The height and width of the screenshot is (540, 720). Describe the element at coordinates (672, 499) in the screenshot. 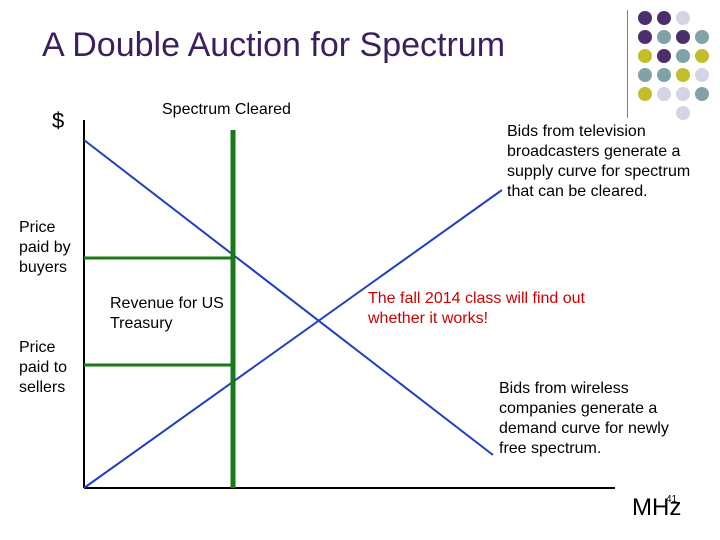

I see `slide-number: 41` at that location.